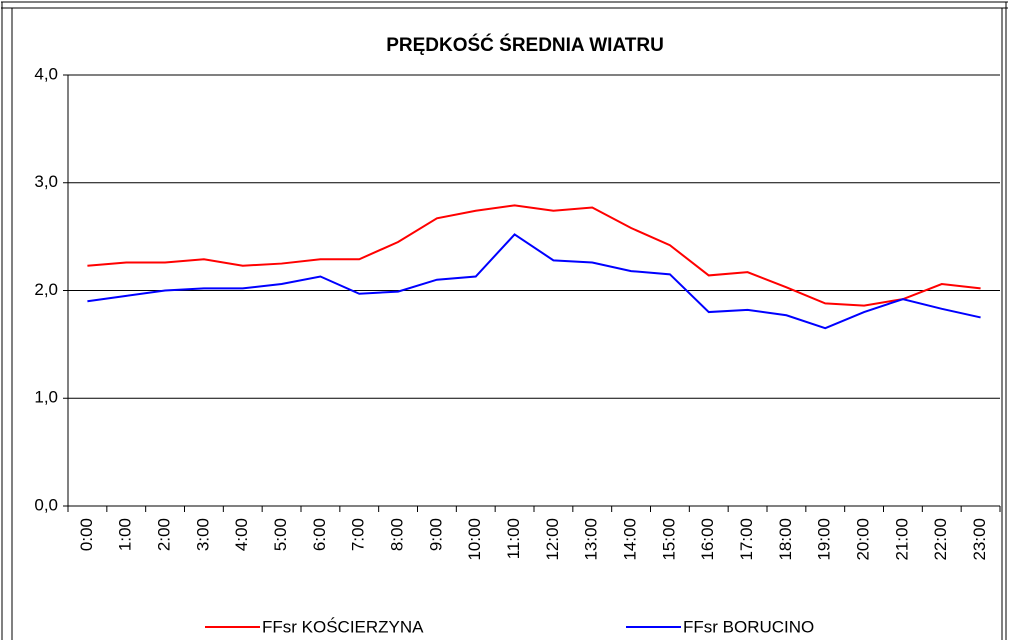  What do you see at coordinates (164, 534) in the screenshot?
I see `x-tick-label: 2:00` at bounding box center [164, 534].